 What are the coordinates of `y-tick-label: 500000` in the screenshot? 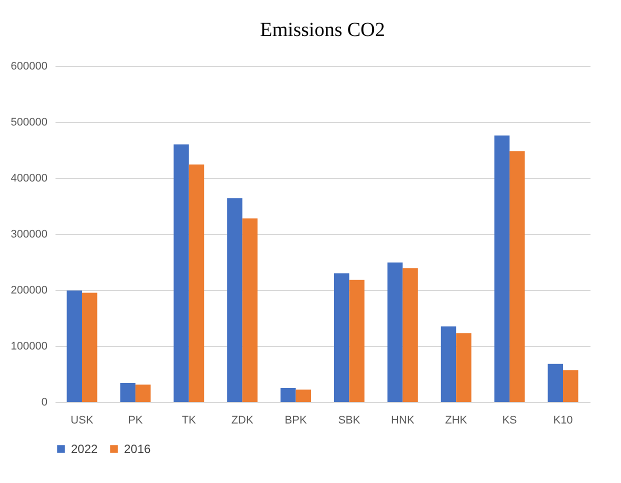 It's located at (29, 122).